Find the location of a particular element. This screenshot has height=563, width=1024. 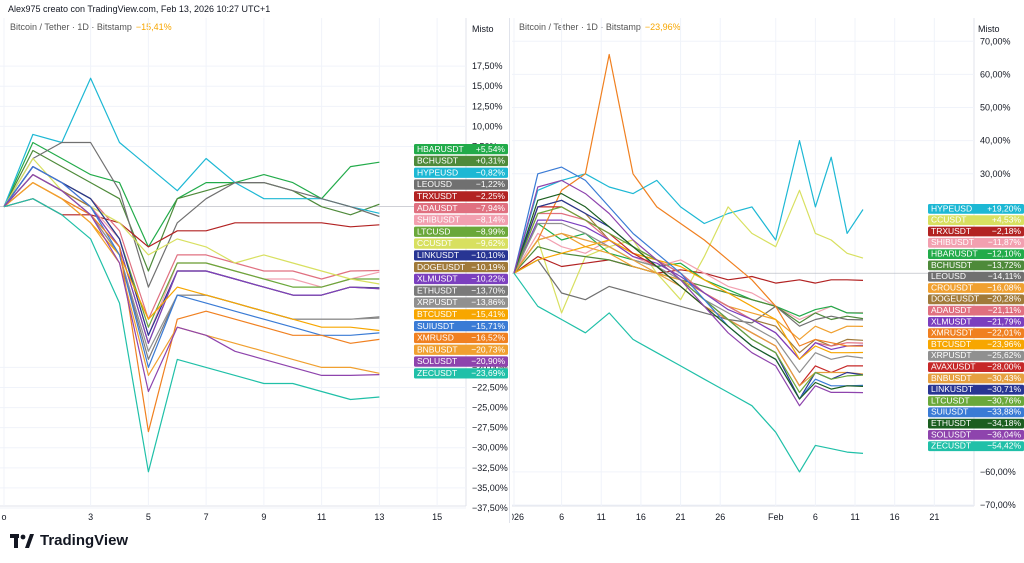

right-series-bchusdt is located at coordinates (688, 285).